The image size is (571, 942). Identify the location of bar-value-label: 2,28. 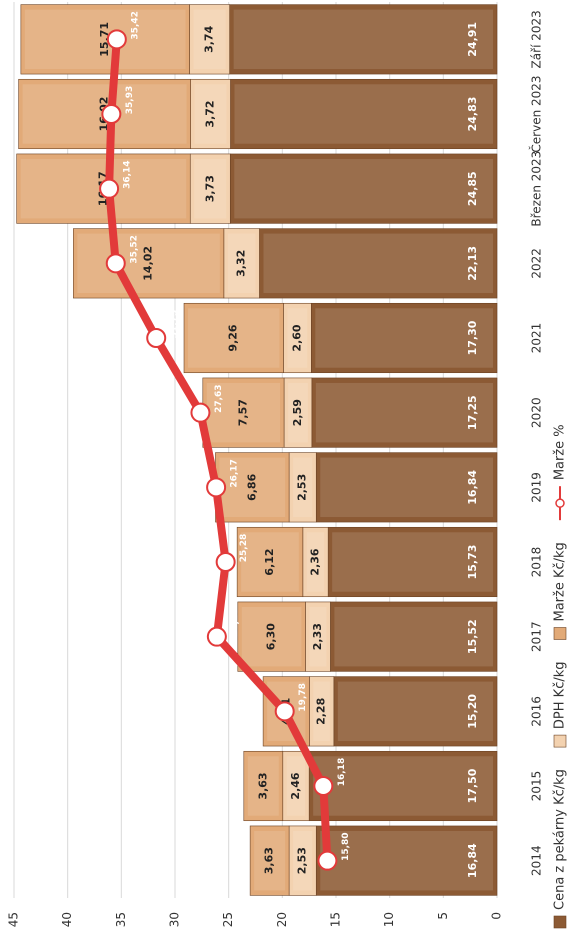
(321, 711).